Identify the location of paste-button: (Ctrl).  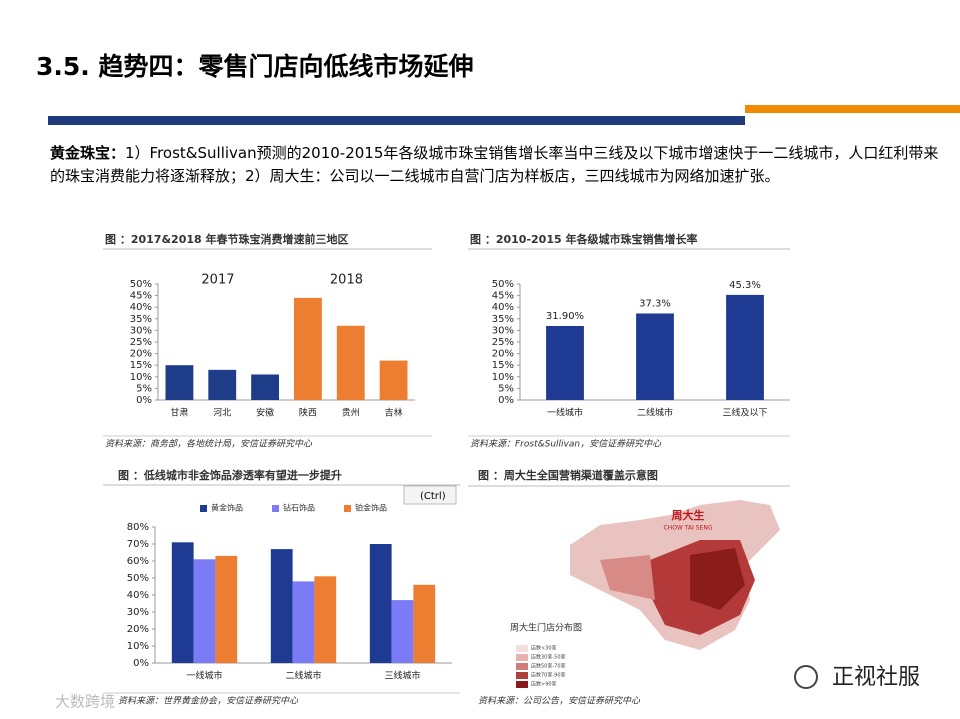
(430, 495).